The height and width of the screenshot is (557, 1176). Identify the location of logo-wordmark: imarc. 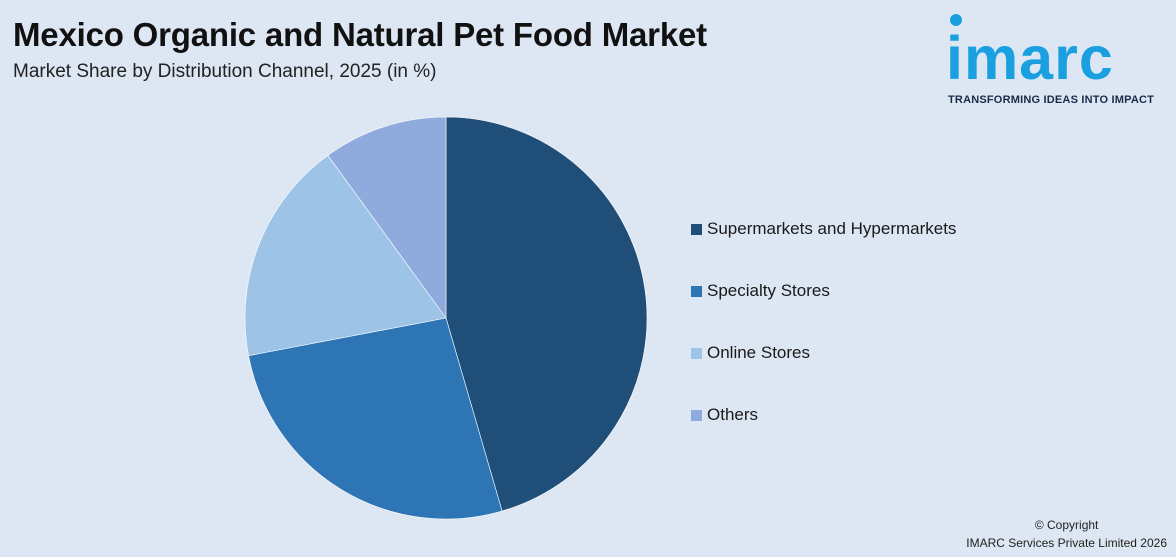
(1030, 58).